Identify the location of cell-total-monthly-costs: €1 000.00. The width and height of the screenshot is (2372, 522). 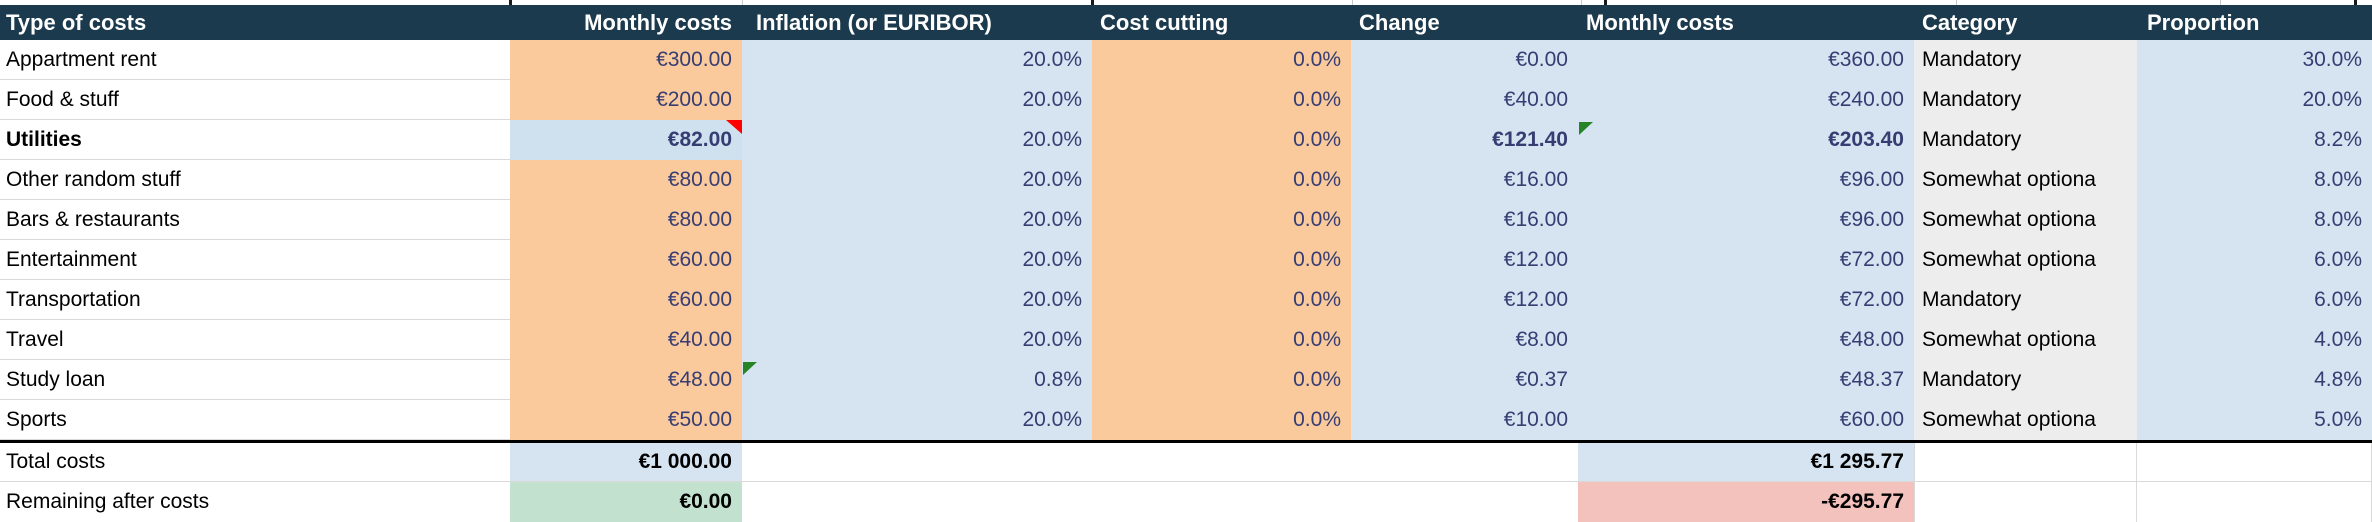
(626, 462).